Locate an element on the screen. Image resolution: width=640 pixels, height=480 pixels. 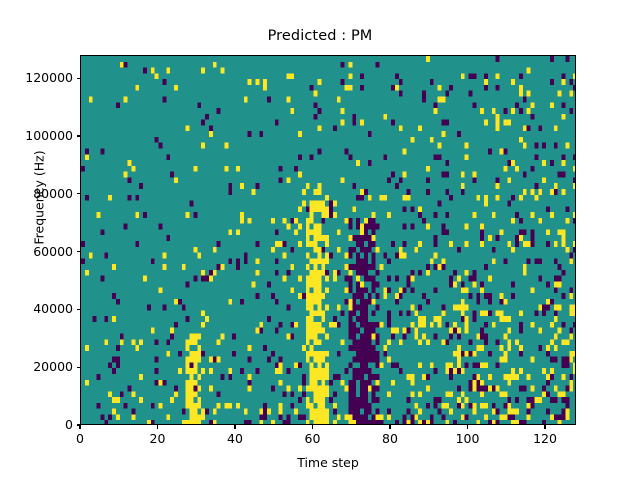
x-tick-label: 80 is located at coordinates (390, 438).